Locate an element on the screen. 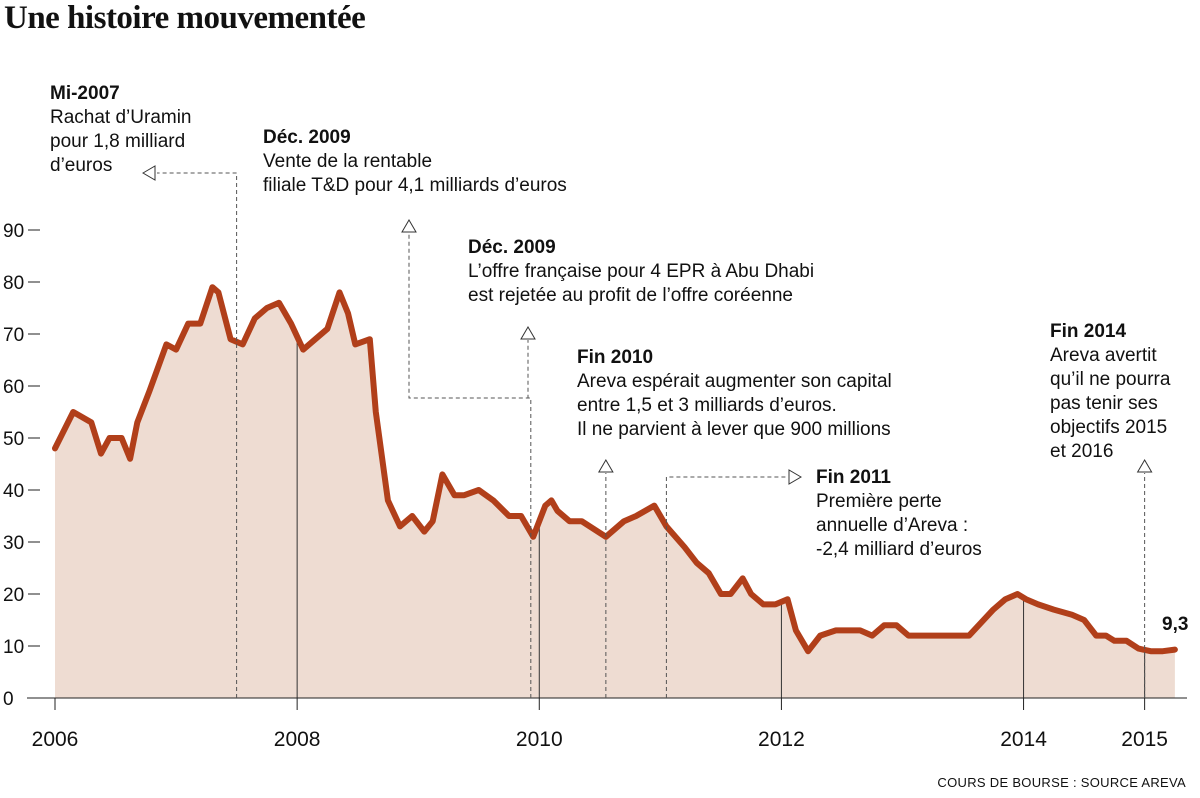 The width and height of the screenshot is (1200, 798). pointer-fin-2014 is located at coordinates (1144, 466).